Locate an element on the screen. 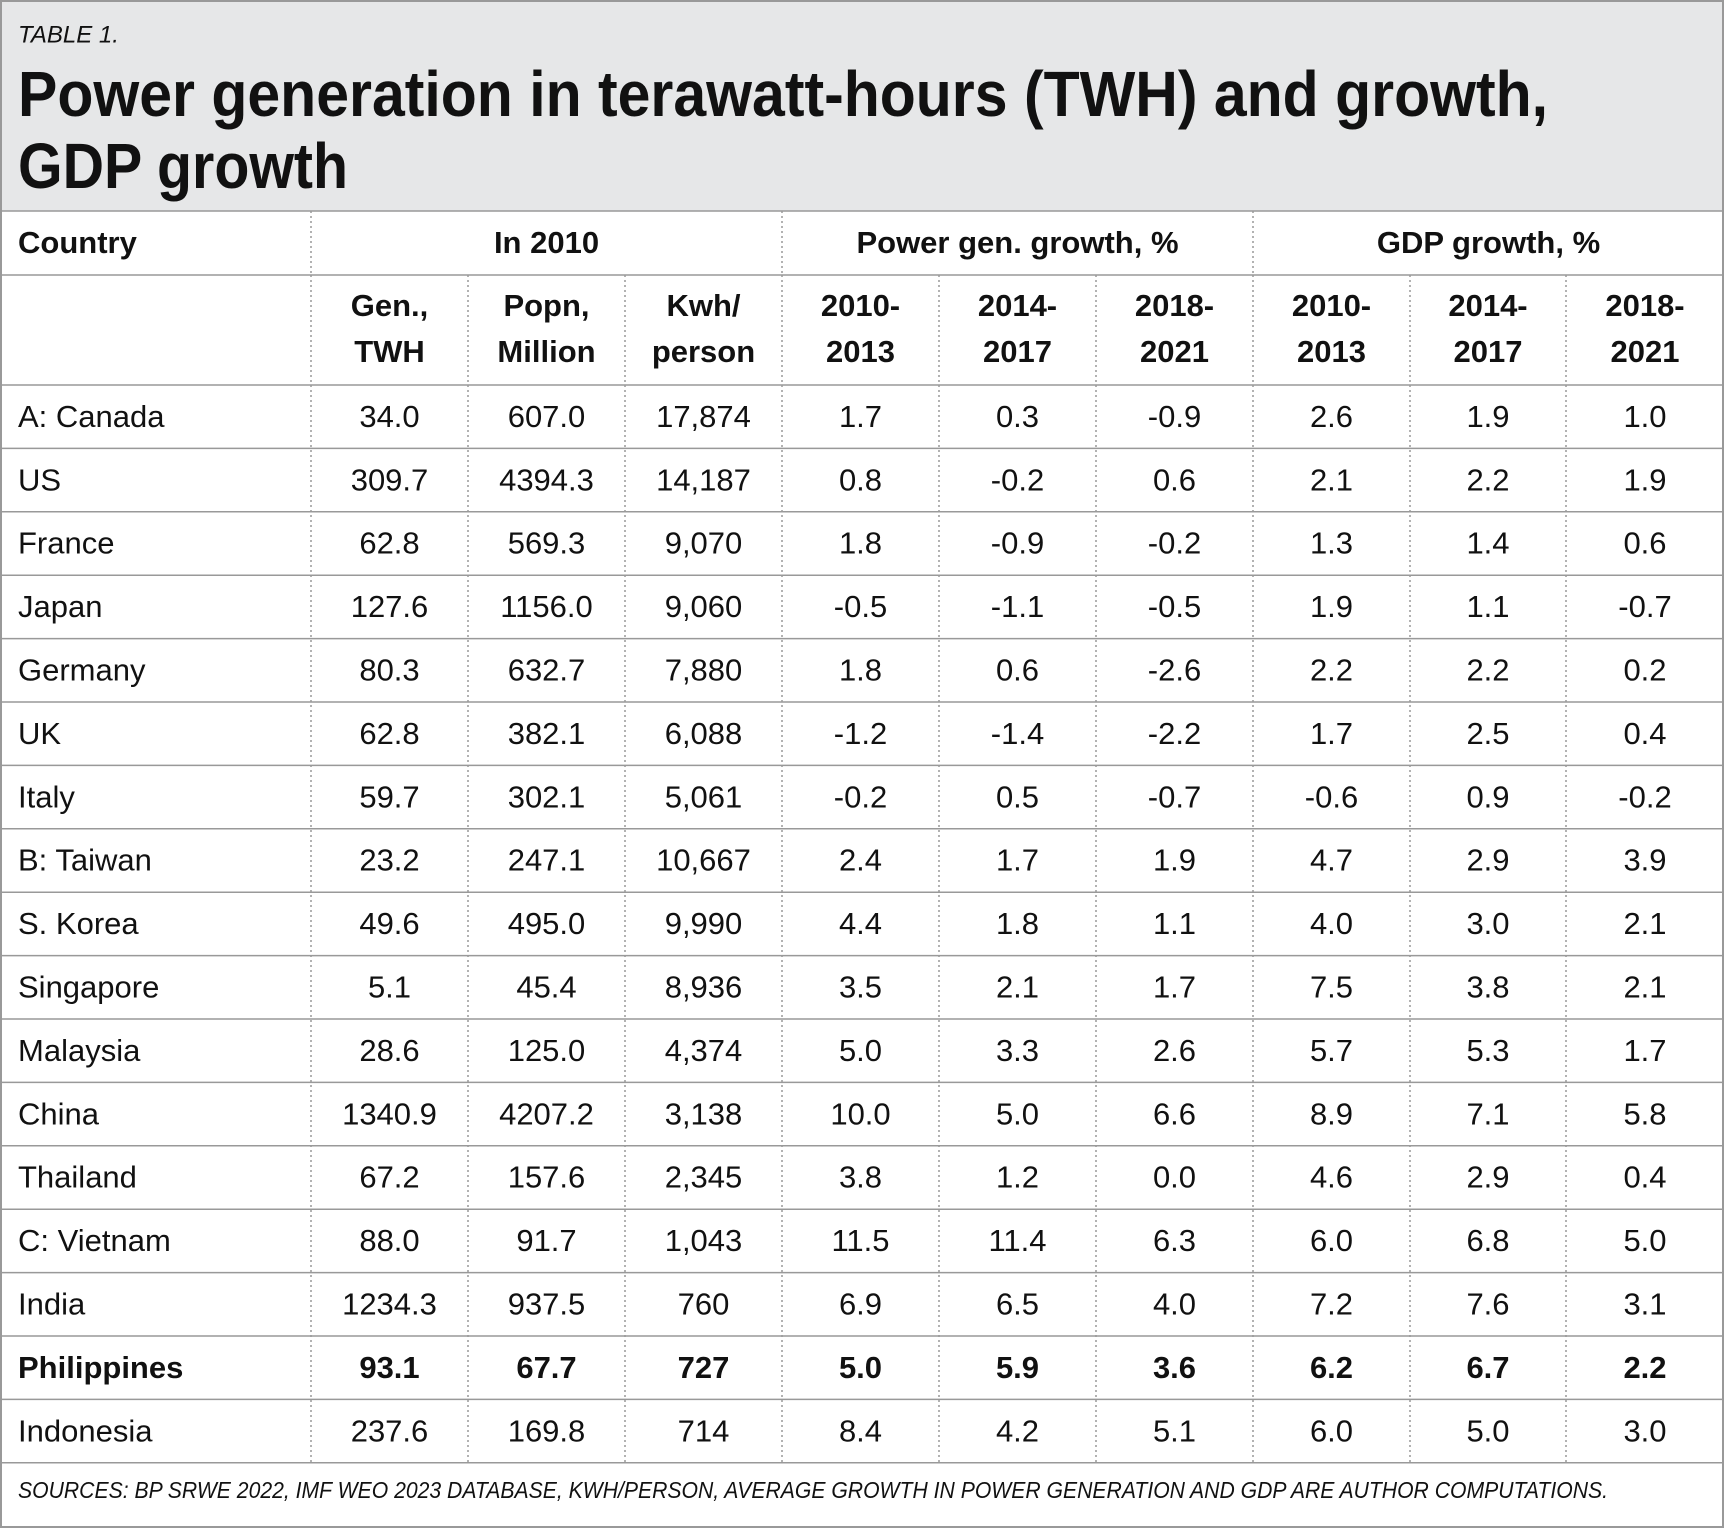 The height and width of the screenshot is (1528, 1724). cell-value: 8.9 is located at coordinates (1331, 1113).